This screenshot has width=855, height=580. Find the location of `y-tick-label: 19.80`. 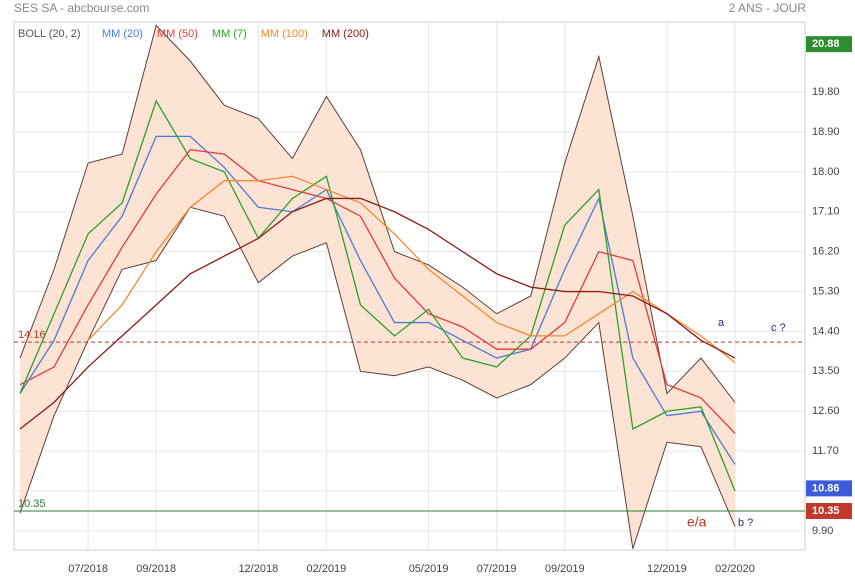

y-tick-label: 19.80 is located at coordinates (826, 92).